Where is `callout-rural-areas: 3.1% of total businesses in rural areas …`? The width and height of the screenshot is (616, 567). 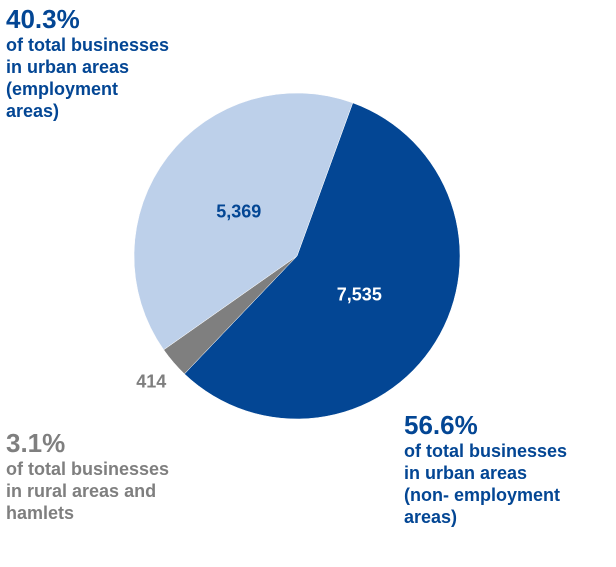 callout-rural-areas: 3.1% of total businesses in rural areas … is located at coordinates (126, 476).